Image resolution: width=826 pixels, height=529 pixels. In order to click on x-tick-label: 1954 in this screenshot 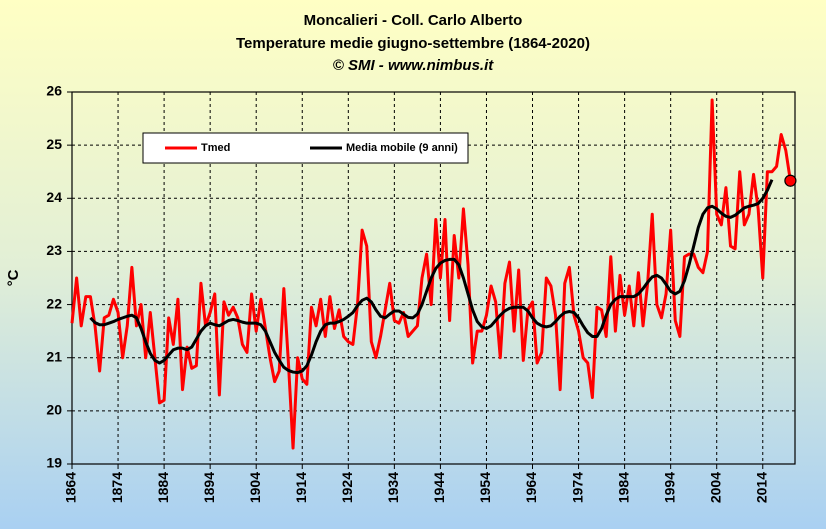, I will do `click(485, 487)`.